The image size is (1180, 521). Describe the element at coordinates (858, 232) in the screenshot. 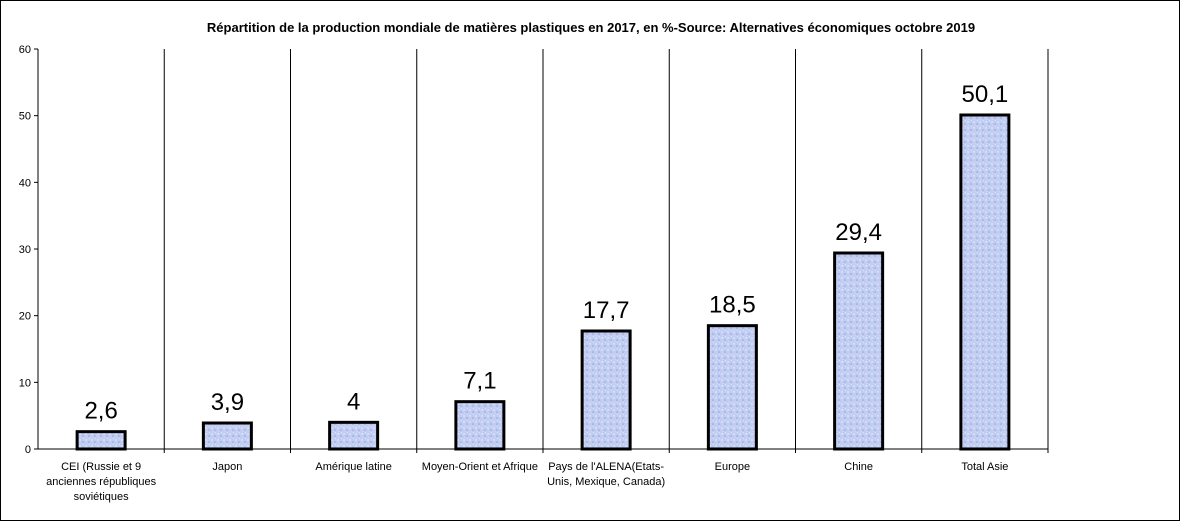

I see `data-label: 29,4` at that location.